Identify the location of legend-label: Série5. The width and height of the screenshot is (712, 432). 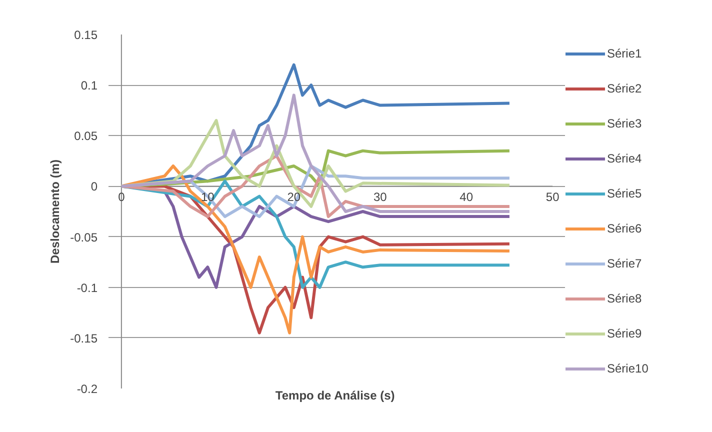
(624, 193).